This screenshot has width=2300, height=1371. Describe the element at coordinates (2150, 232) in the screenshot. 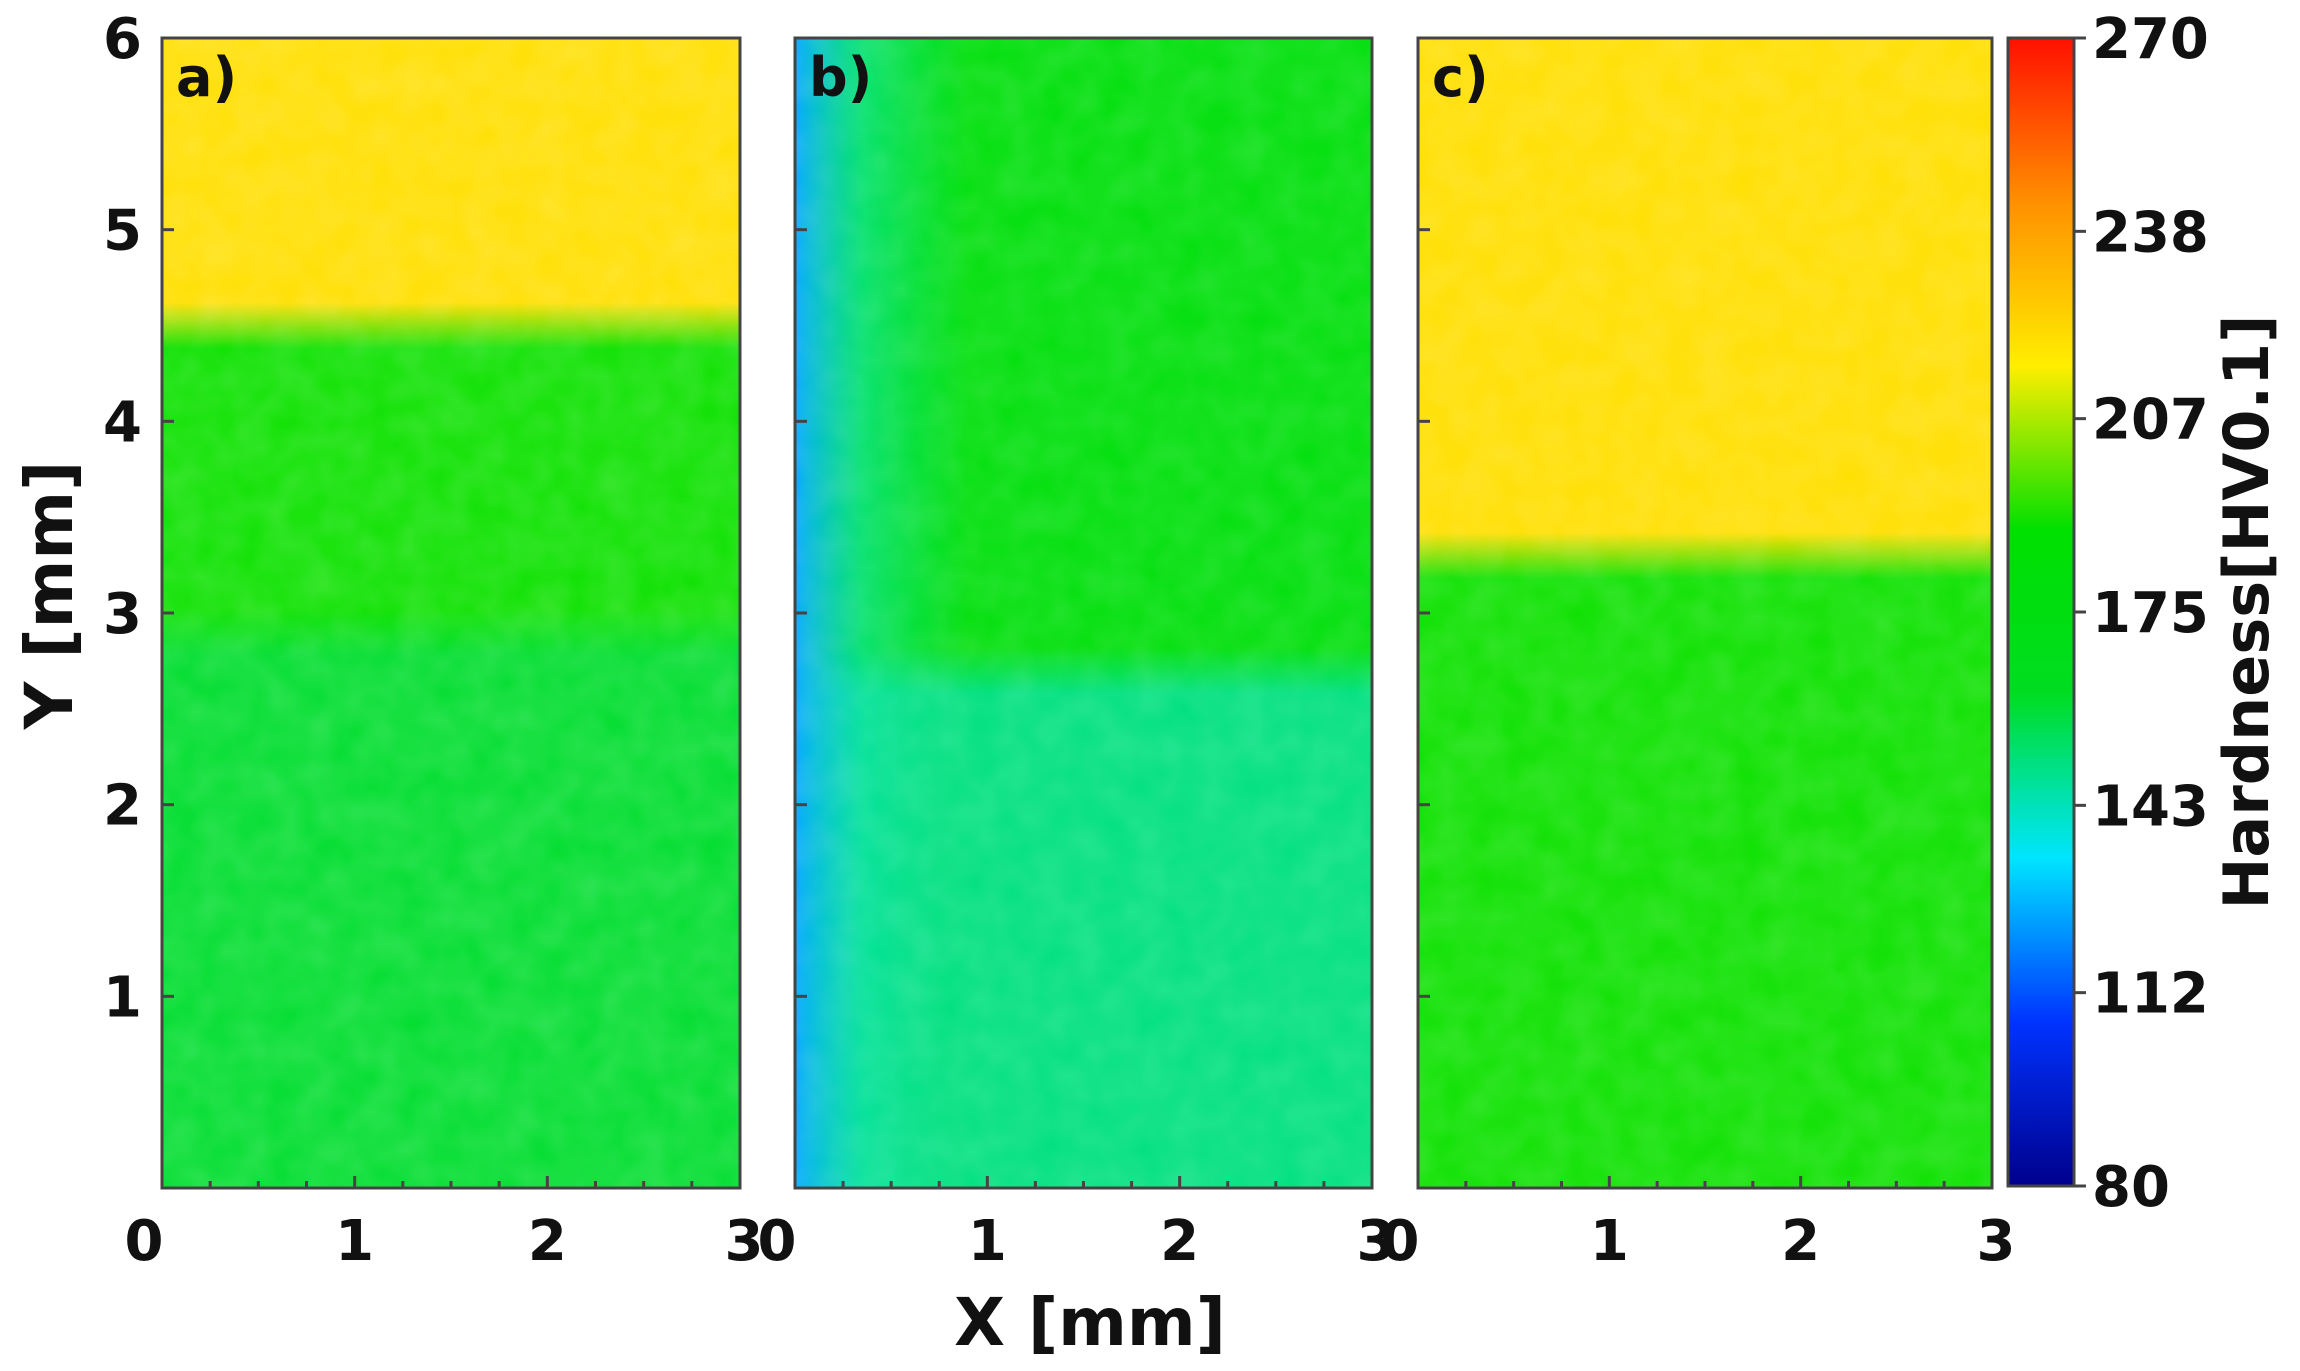

I see `colorbar-tick-label: 238` at that location.